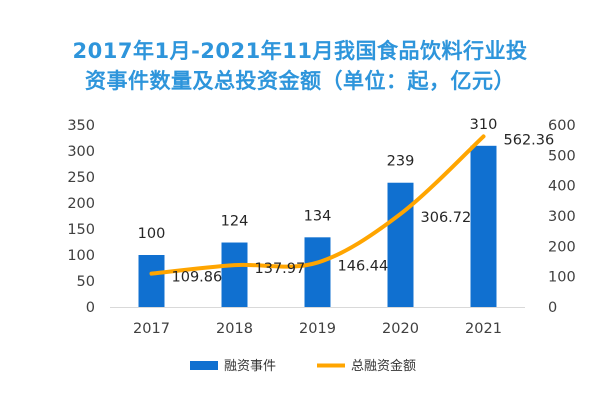  Describe the element at coordinates (562, 126) in the screenshot. I see `y-right-tick-label: 600` at that location.